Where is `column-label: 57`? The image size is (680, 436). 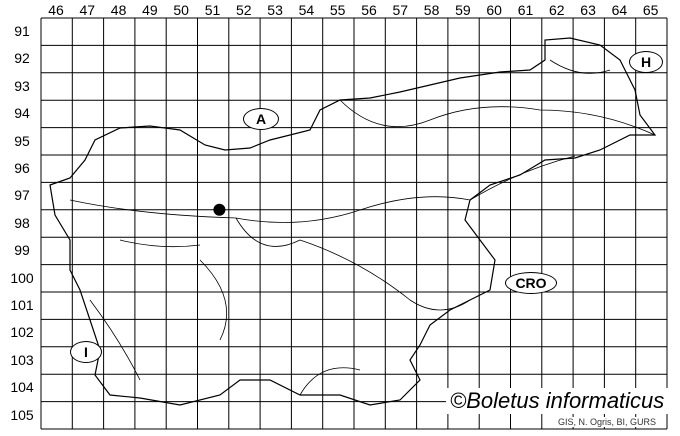
column-label: 57 is located at coordinates (400, 10).